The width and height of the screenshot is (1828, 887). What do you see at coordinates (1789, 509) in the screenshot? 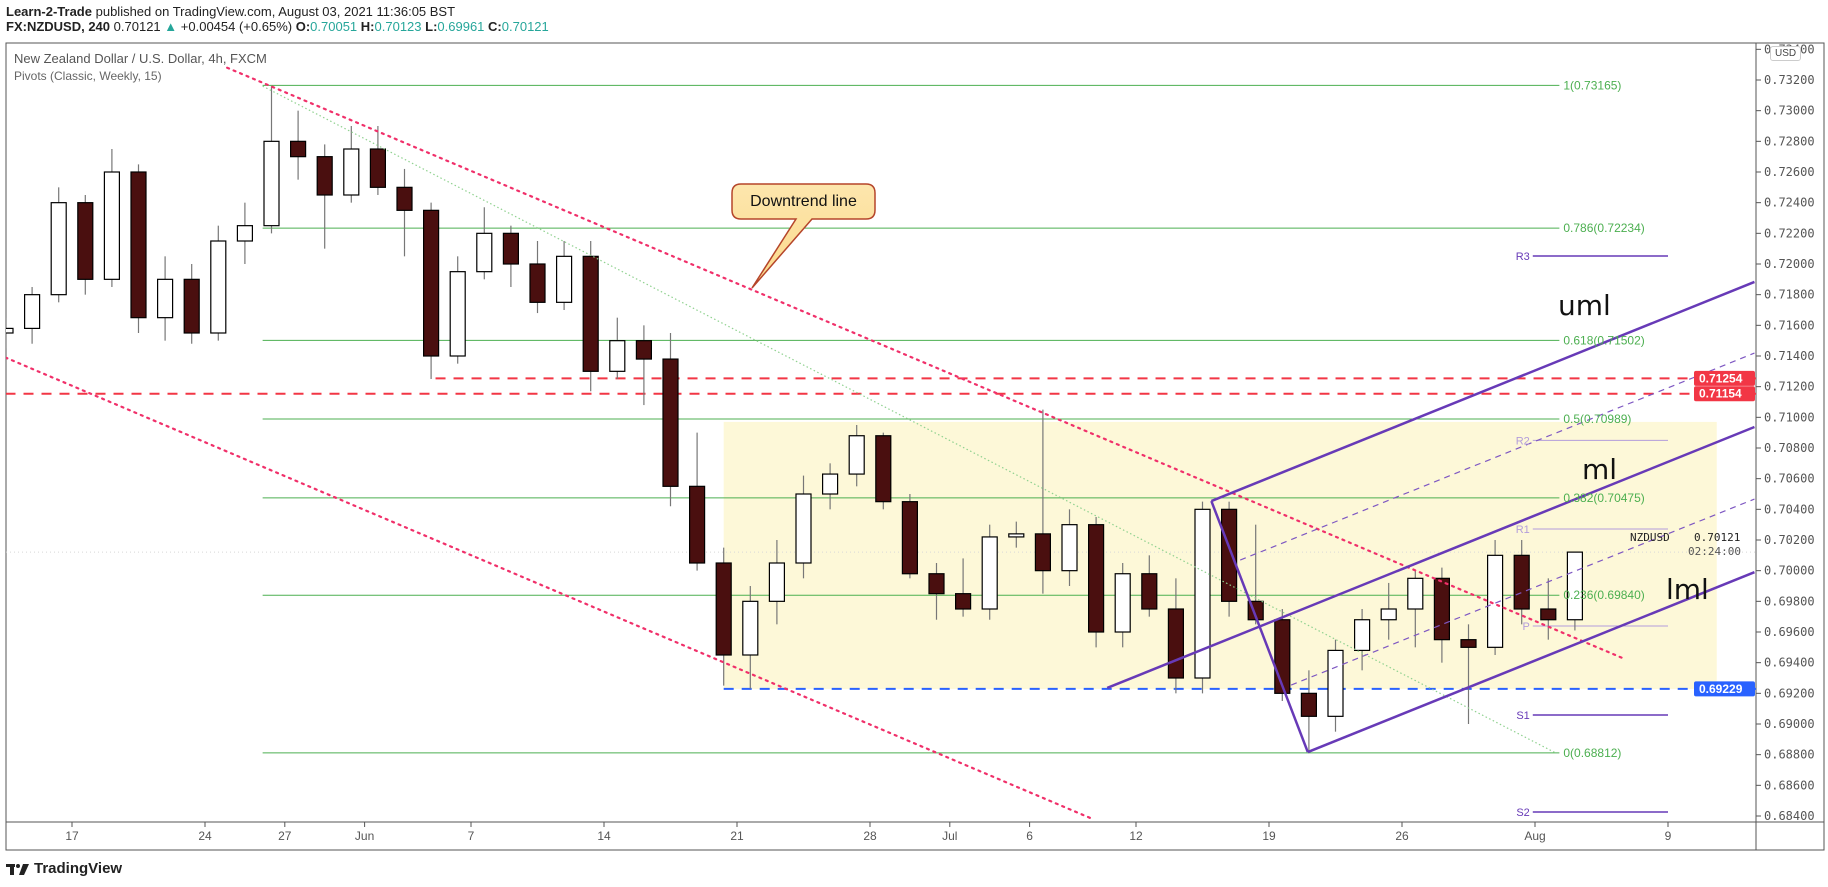
I see `price-tick-label: 0.70400` at bounding box center [1789, 509].